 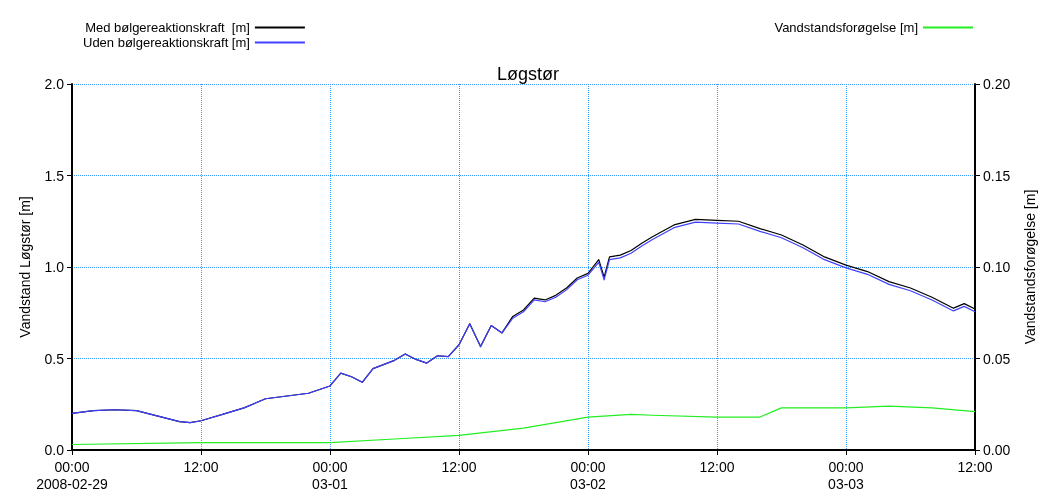 What do you see at coordinates (330, 475) in the screenshot?
I see `x-tick-label: 00:00 03-01` at bounding box center [330, 475].